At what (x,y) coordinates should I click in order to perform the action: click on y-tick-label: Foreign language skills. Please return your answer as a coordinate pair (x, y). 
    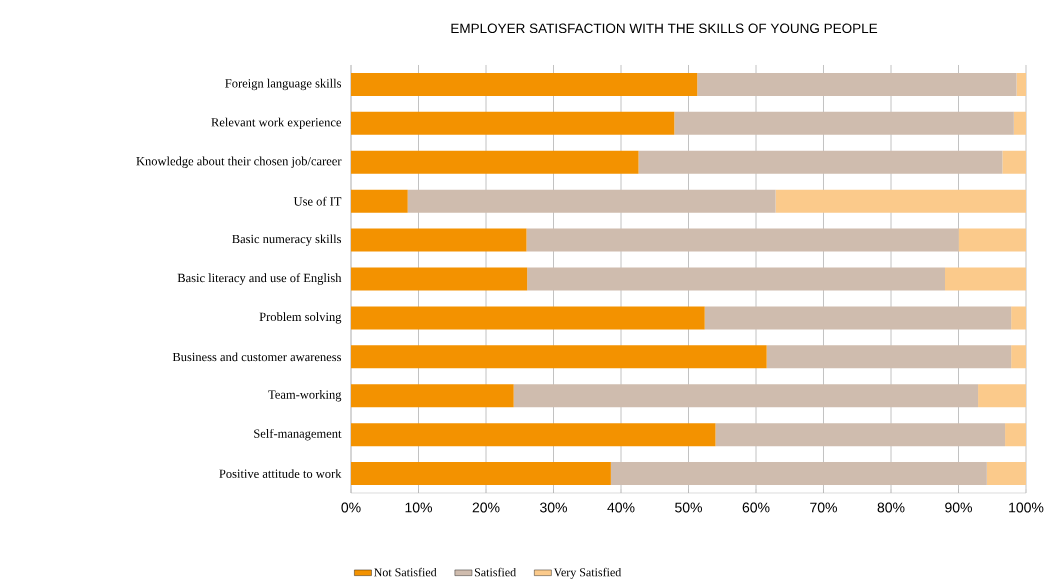
    Looking at the image, I should click on (283, 84).